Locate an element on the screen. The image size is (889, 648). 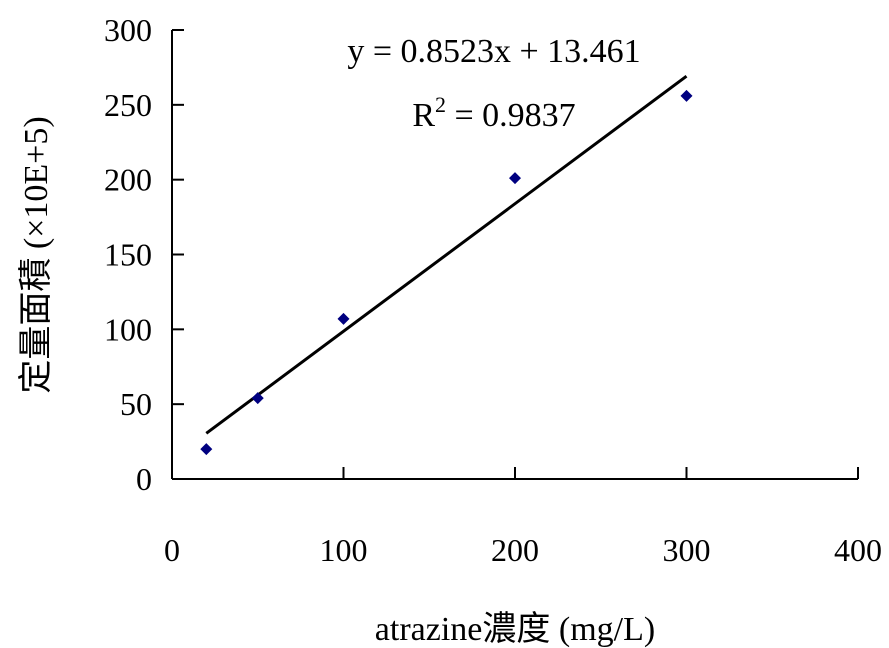
y-axis-title: 定量面積 (×10E+5) is located at coordinates (36, 254).